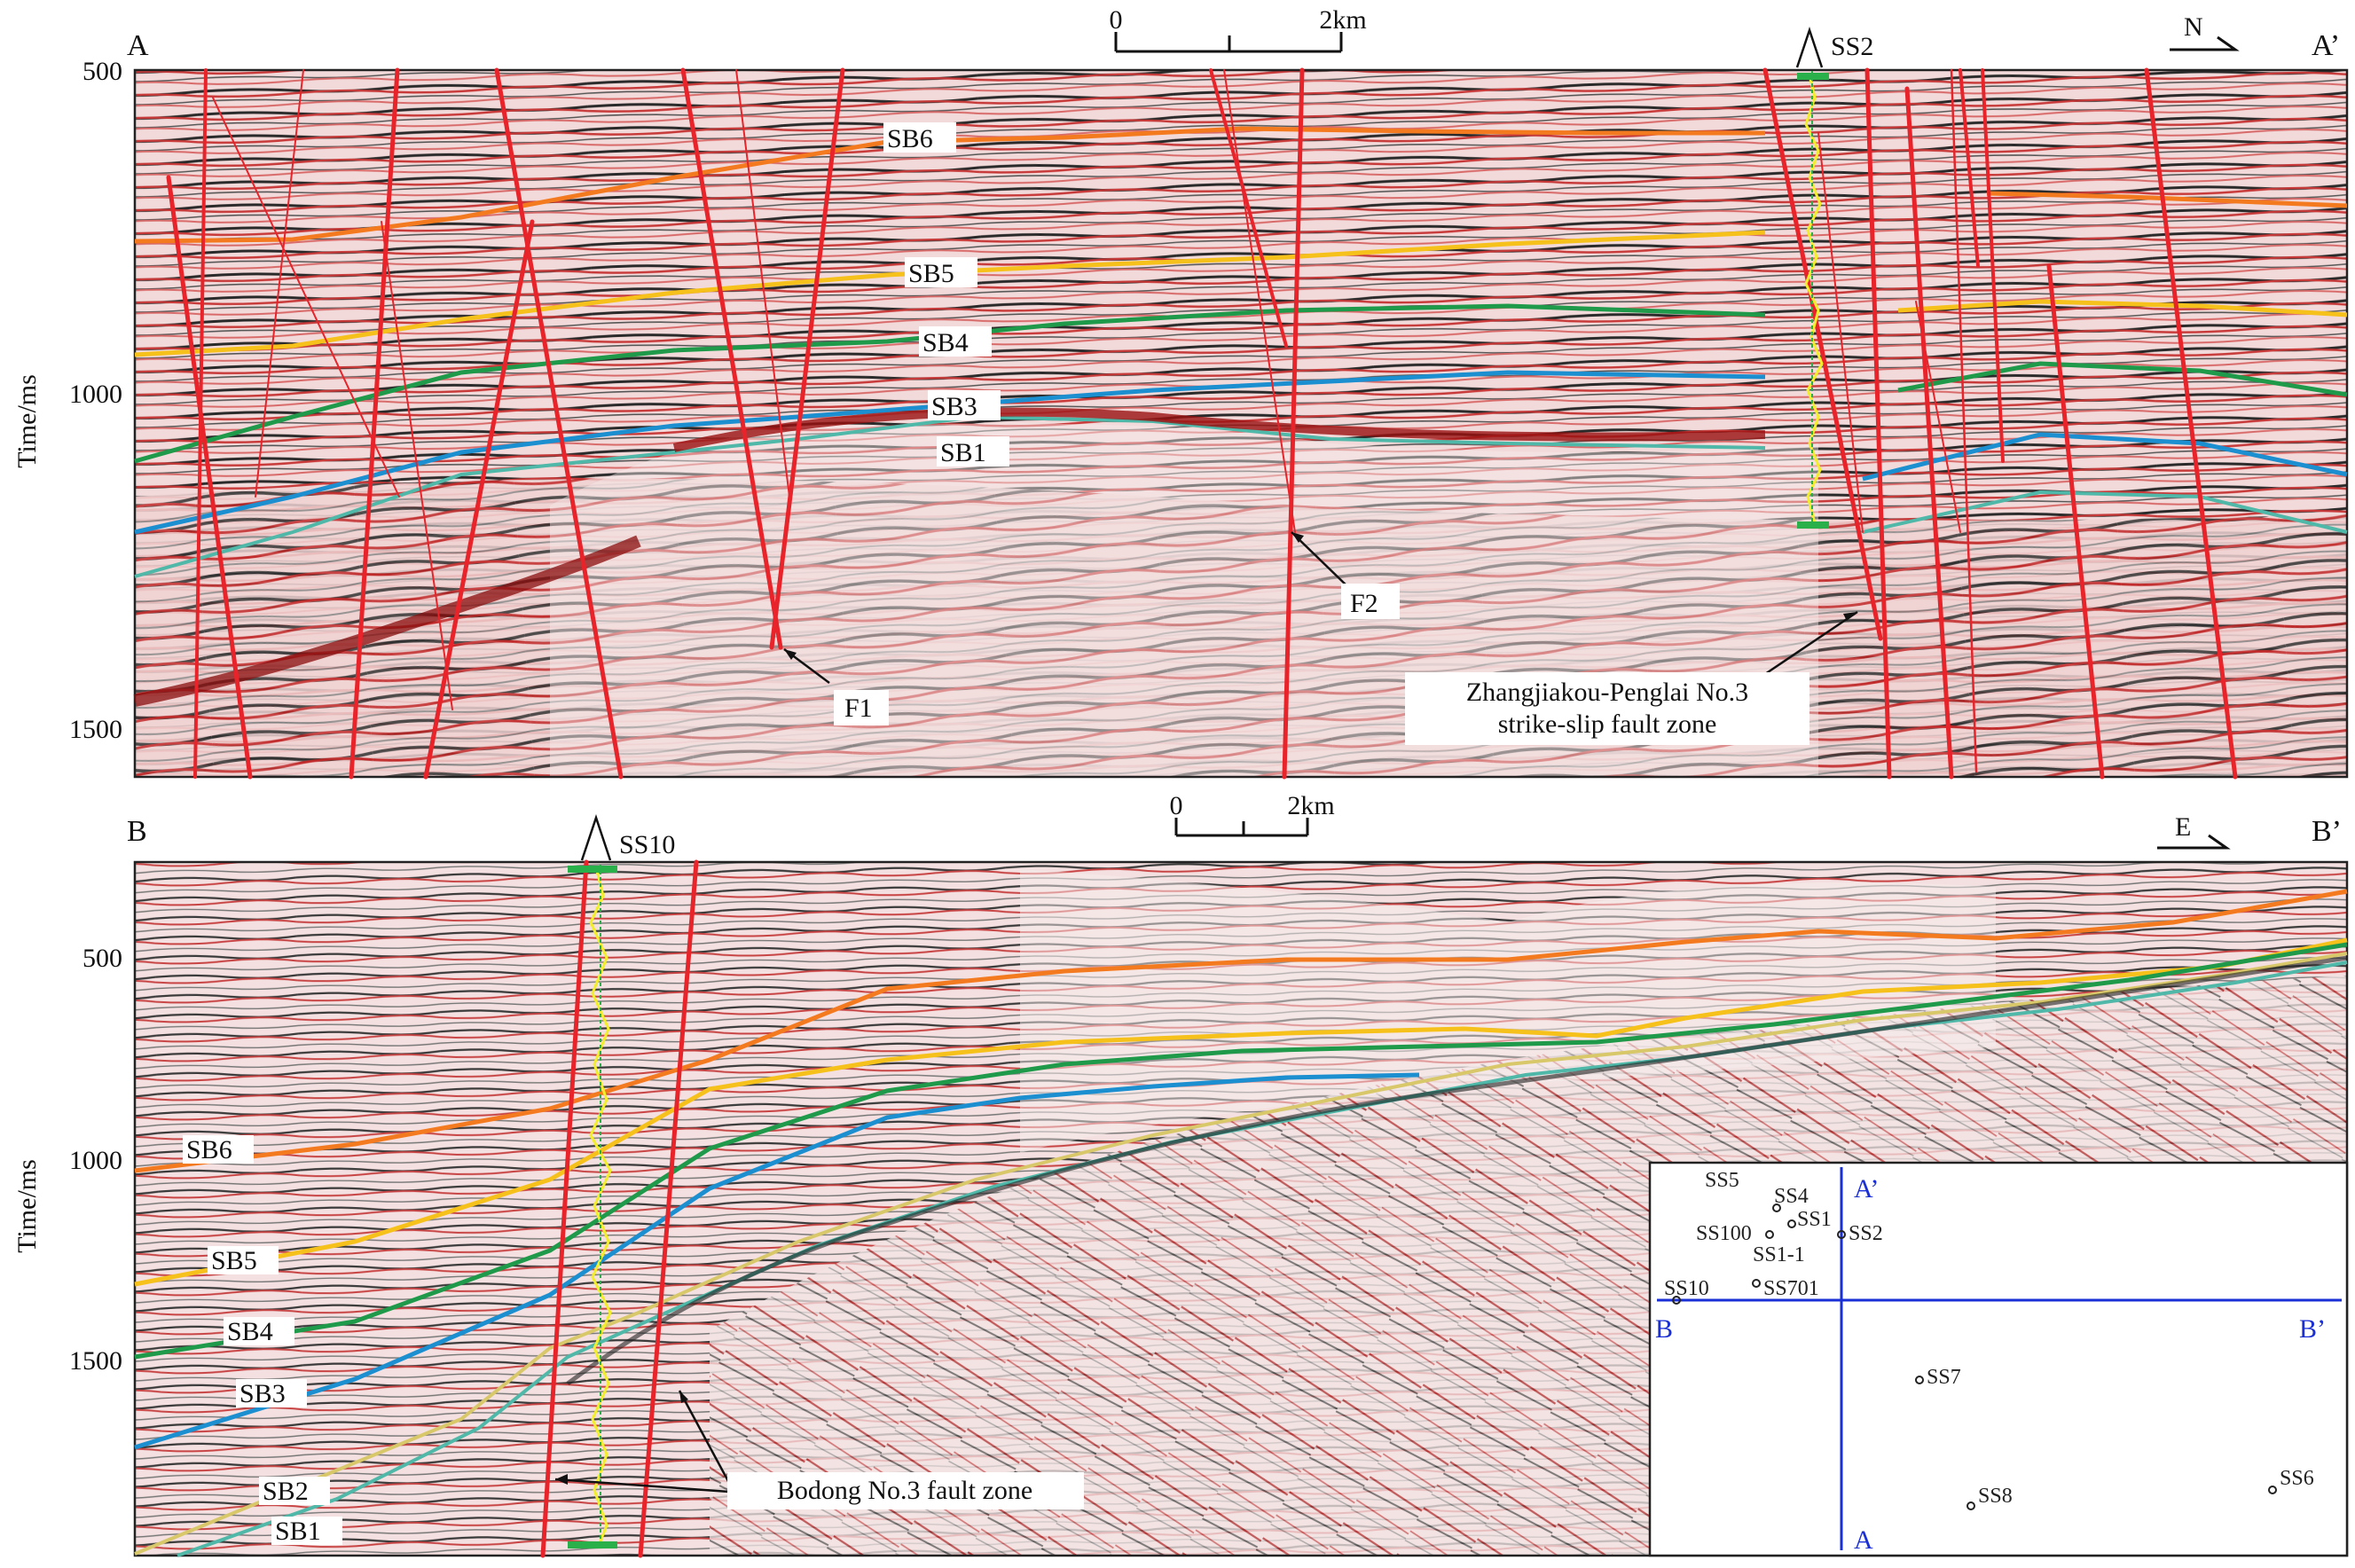 This screenshot has width=2355, height=1568. Describe the element at coordinates (1867, 1188) in the screenshot. I see `inset-a-prime-label: A’` at that location.